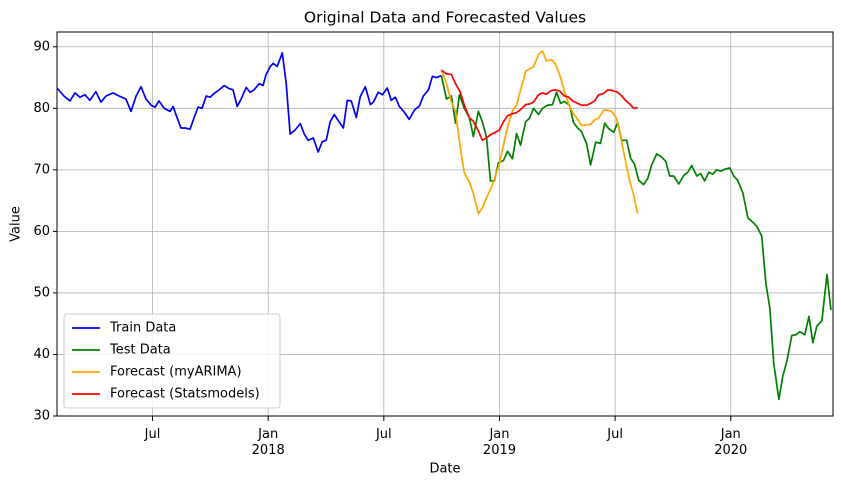 This screenshot has height=490, width=841. What do you see at coordinates (268, 442) in the screenshot?
I see `x-tick-label: Jan 2018` at bounding box center [268, 442].